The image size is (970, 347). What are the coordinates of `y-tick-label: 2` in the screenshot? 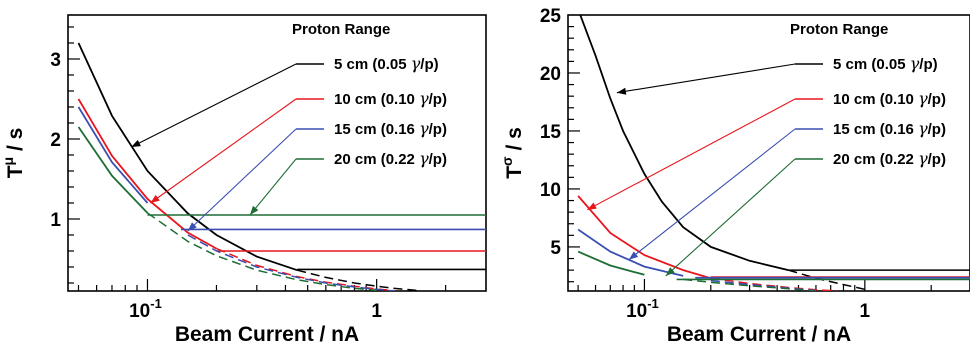 It's located at (55, 140).